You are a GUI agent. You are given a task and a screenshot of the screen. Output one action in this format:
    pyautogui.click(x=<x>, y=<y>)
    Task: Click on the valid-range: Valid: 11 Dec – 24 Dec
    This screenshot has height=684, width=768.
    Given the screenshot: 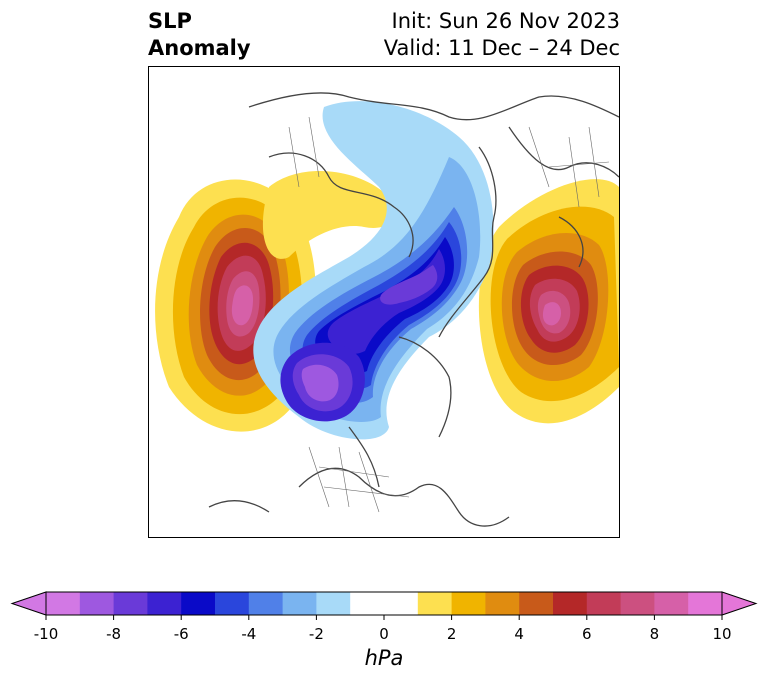 What is the action you would take?
    pyautogui.click(x=501, y=48)
    